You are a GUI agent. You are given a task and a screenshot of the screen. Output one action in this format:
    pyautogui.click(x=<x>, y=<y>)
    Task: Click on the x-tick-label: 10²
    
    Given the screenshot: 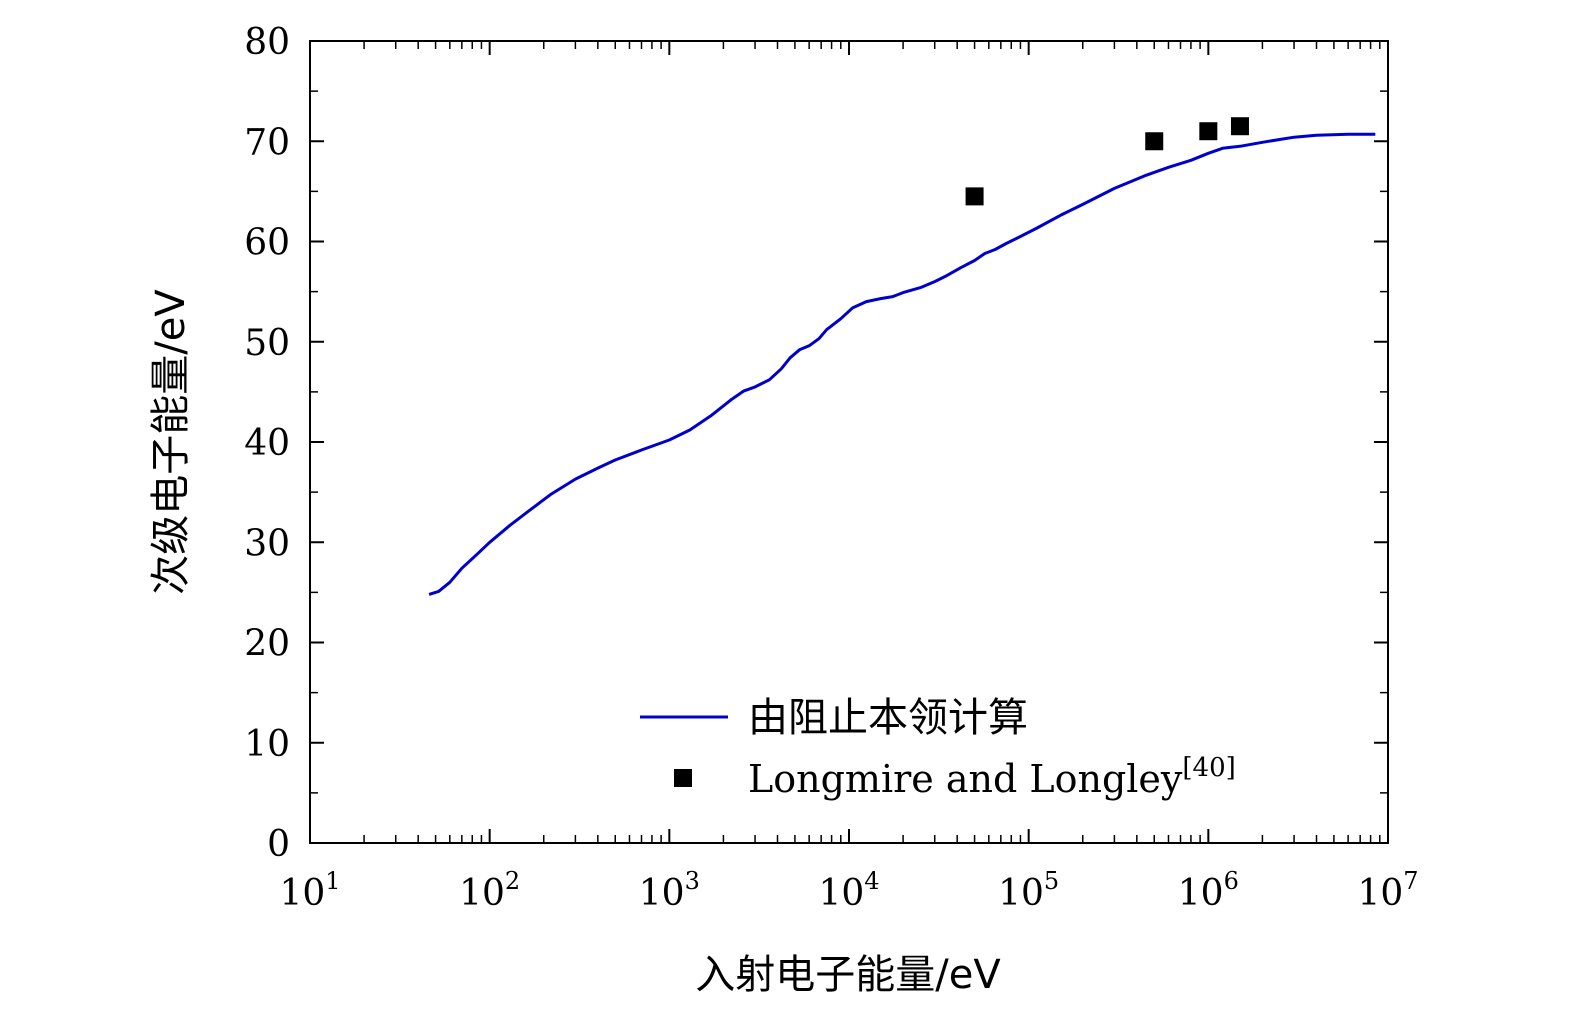 What is the action you would take?
    pyautogui.click(x=489, y=890)
    